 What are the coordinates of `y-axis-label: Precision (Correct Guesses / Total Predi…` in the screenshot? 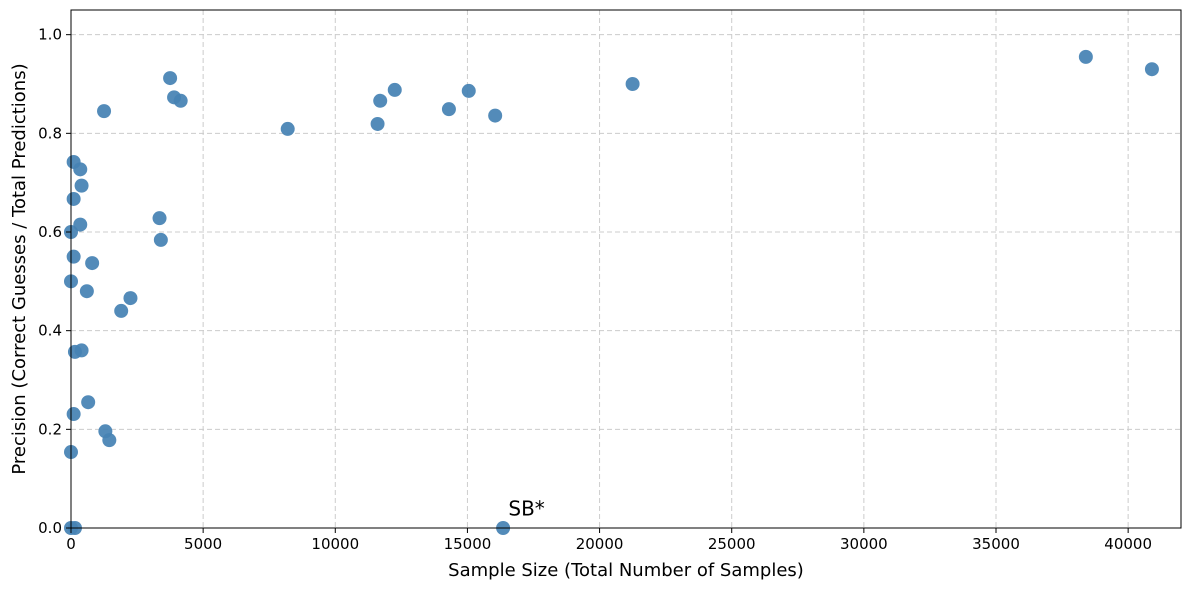 It's located at (19, 268).